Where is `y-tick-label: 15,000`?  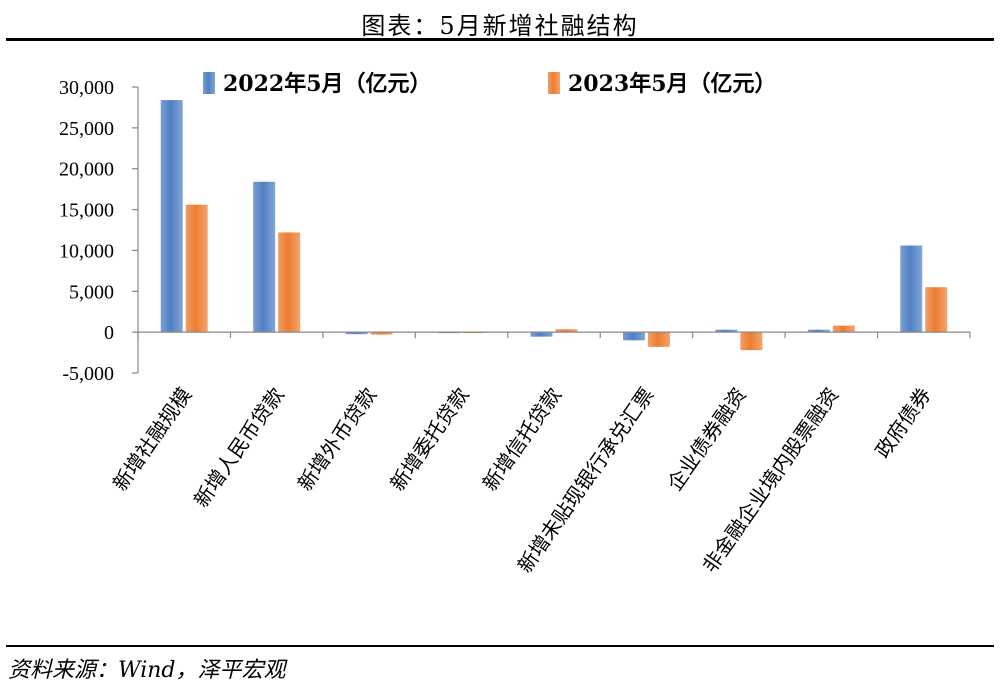 y-tick-label: 15,000 is located at coordinates (86, 211).